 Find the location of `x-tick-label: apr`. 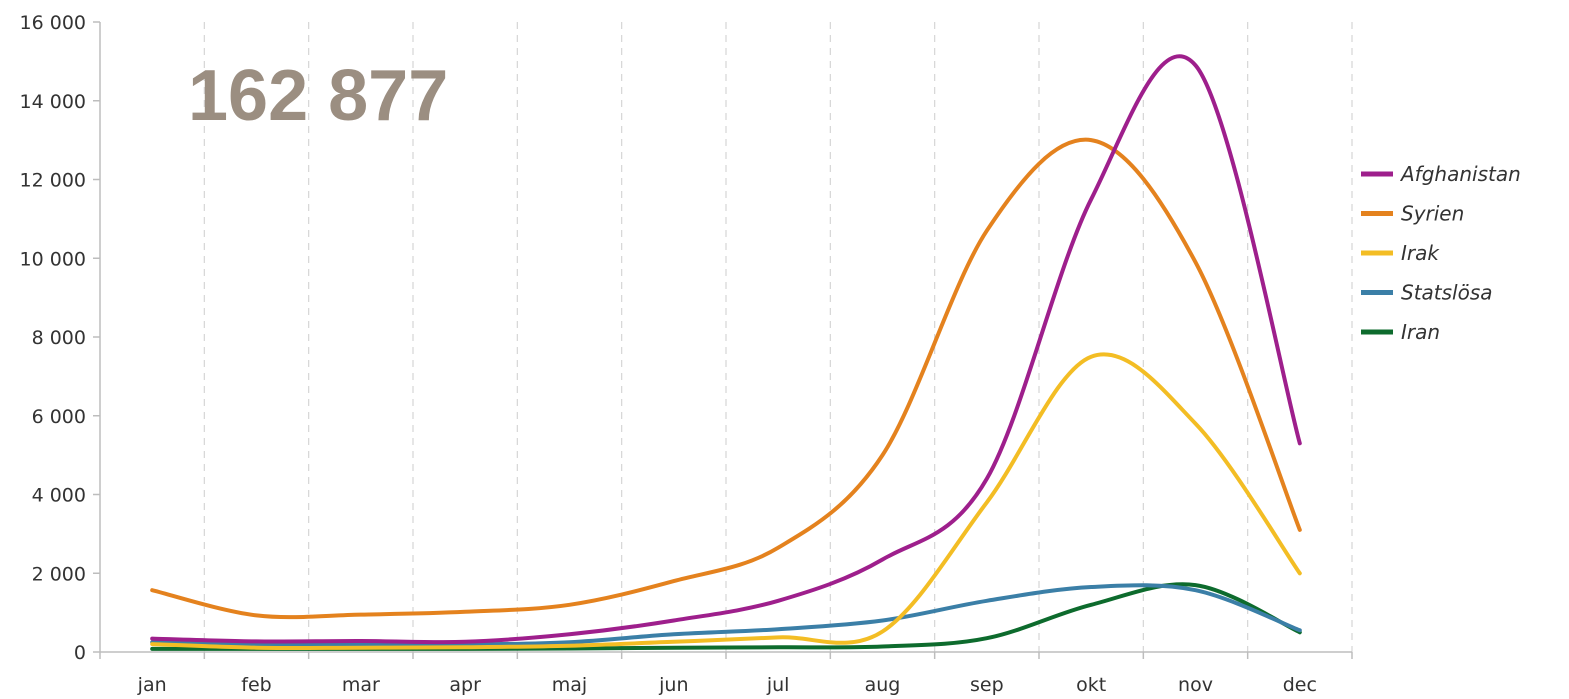

x-tick-label: apr is located at coordinates (465, 685).